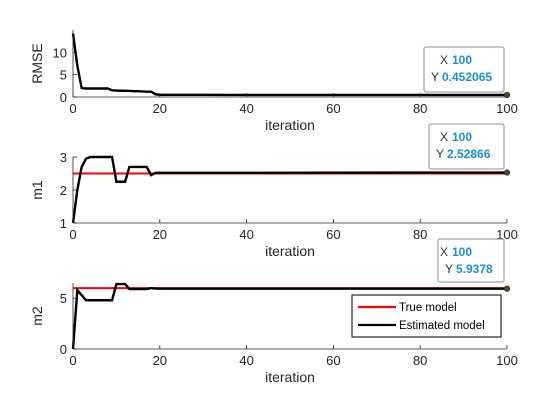  I want to click on legend-entry: True model, so click(428, 308).